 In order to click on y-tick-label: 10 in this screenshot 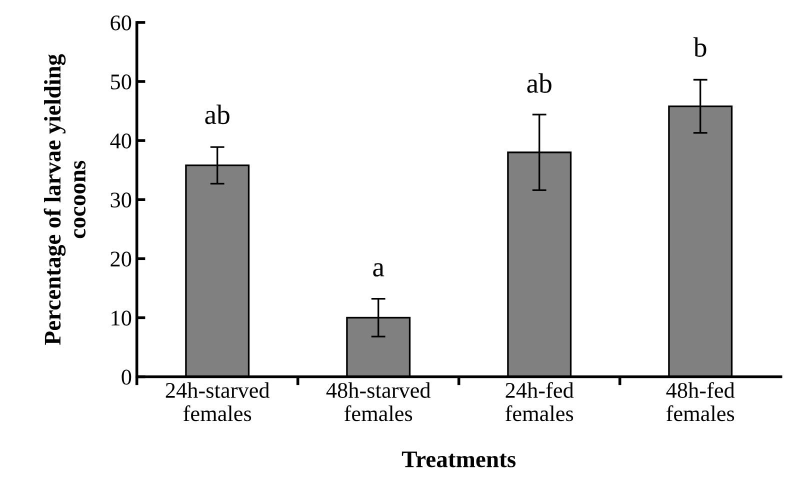, I will do `click(122, 318)`.